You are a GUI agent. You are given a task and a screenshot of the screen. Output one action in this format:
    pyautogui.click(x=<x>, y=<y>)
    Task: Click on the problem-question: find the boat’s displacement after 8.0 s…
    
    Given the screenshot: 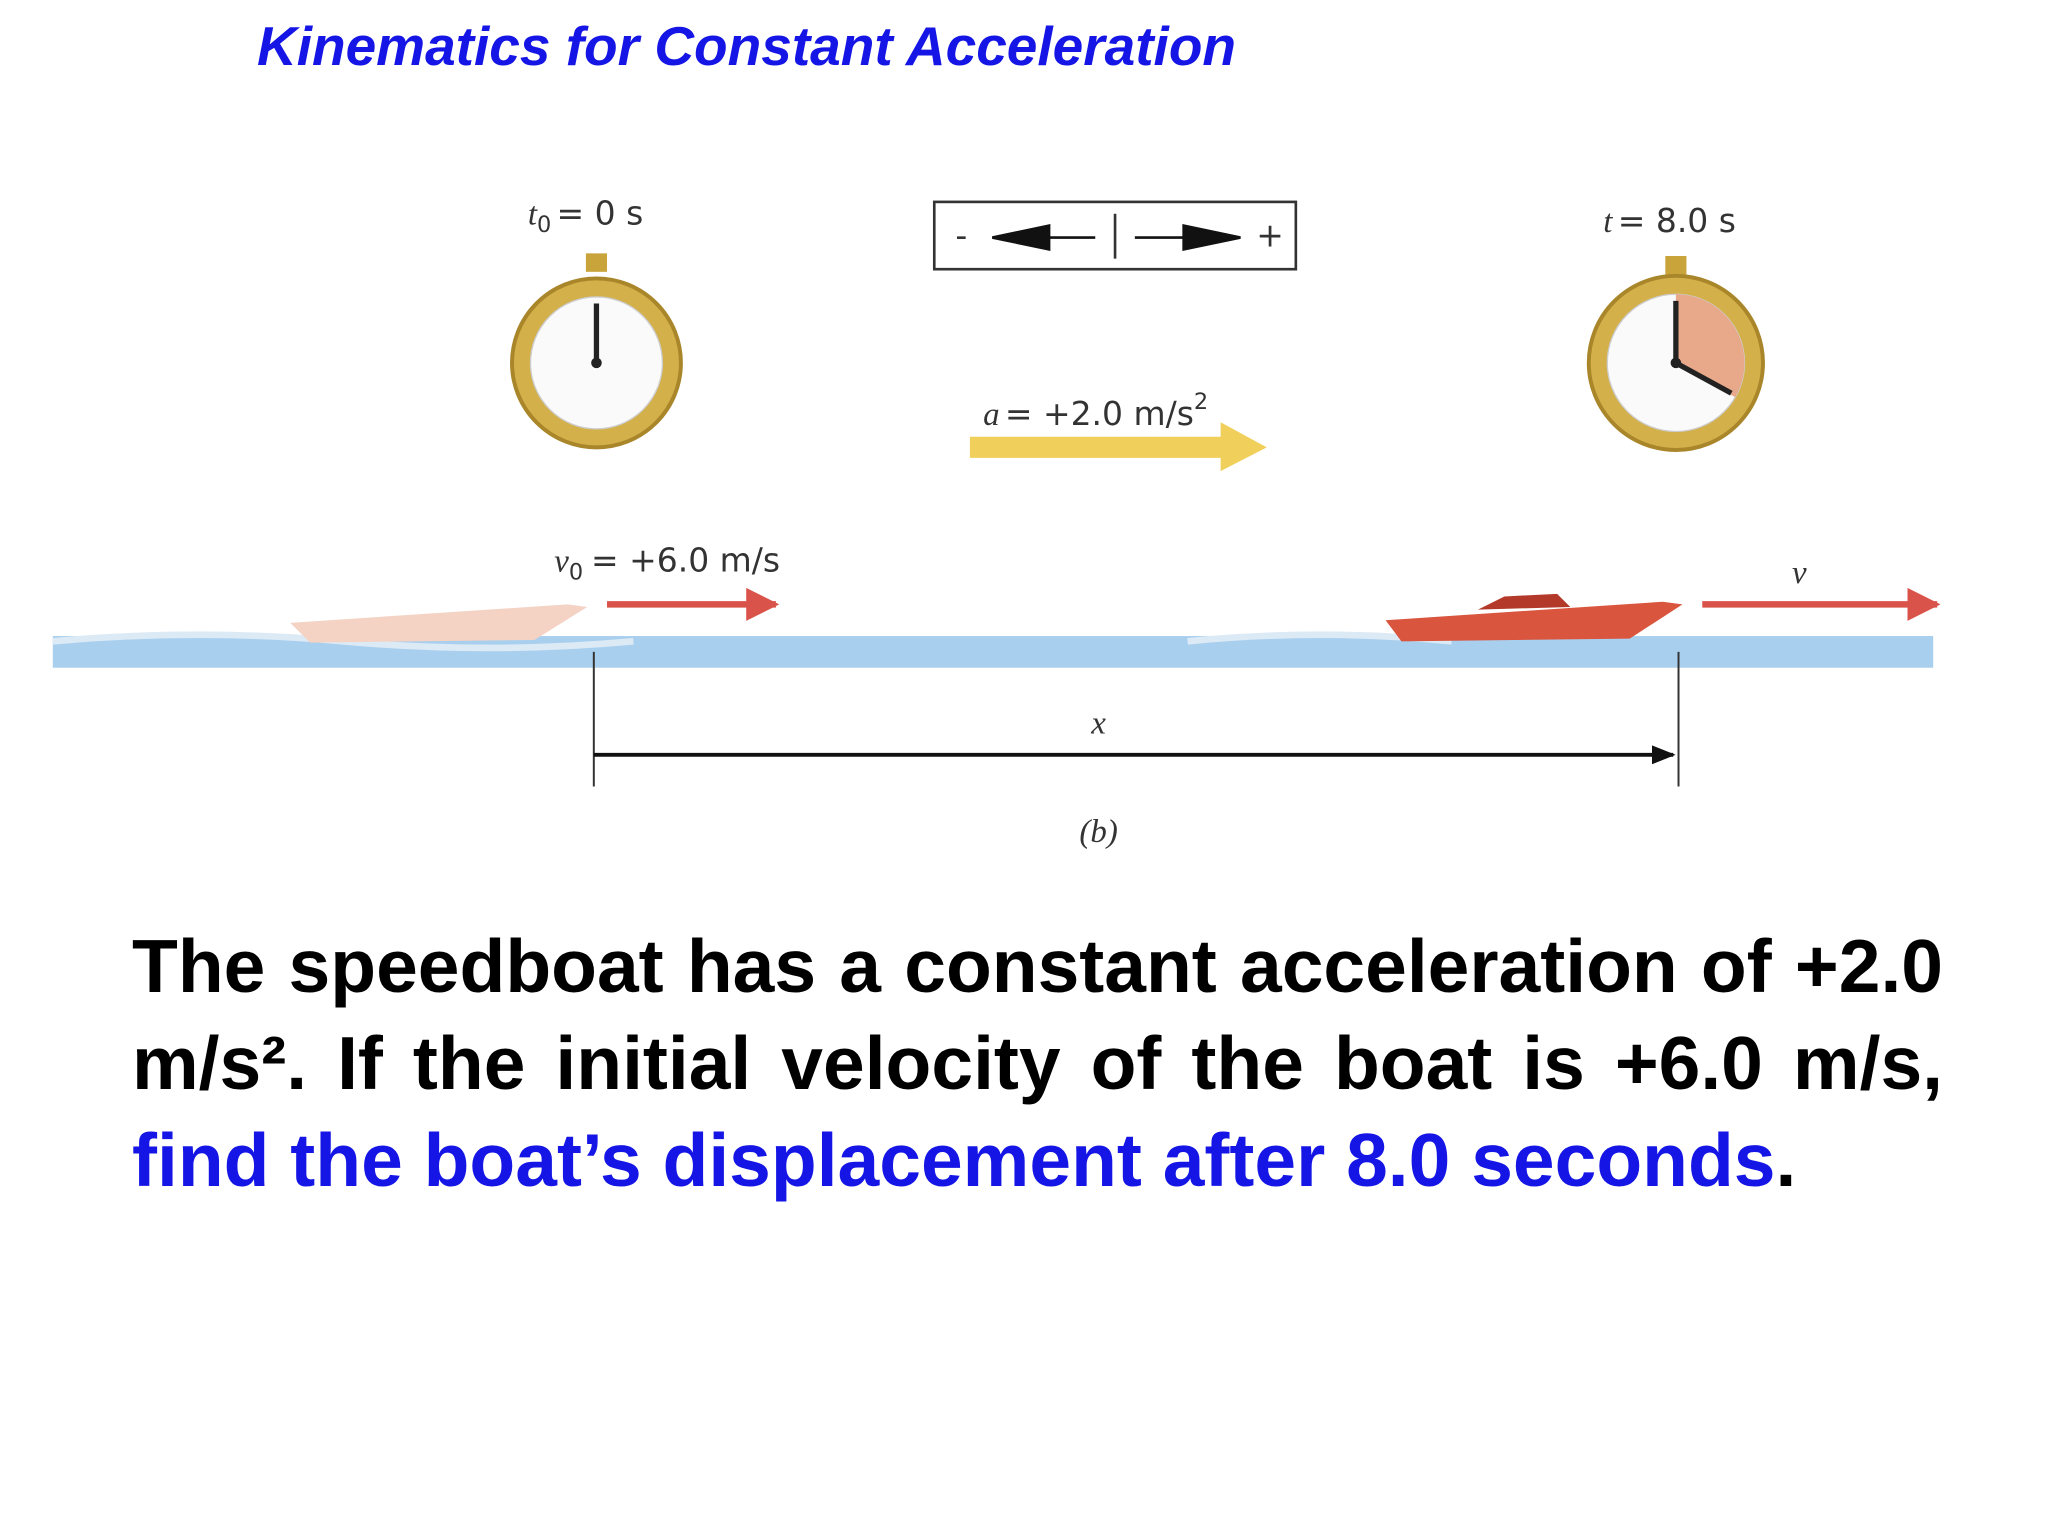 What is the action you would take?
    pyautogui.click(x=954, y=1160)
    